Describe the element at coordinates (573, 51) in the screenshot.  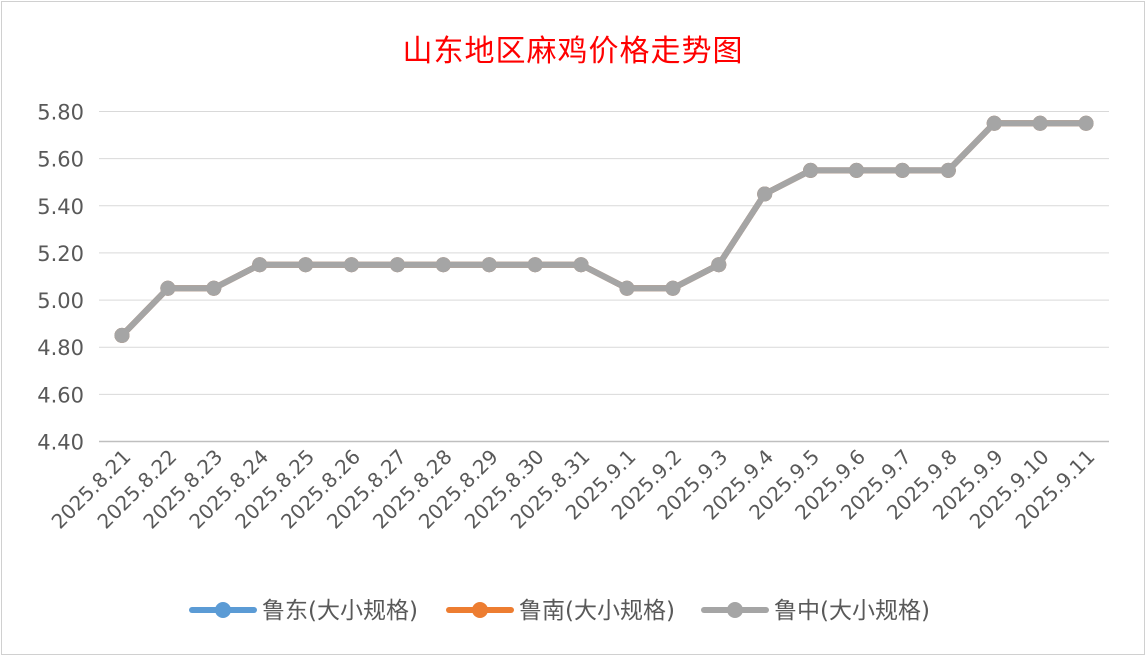
I see `chart-title: 山东地区麻鸡价格走势图` at that location.